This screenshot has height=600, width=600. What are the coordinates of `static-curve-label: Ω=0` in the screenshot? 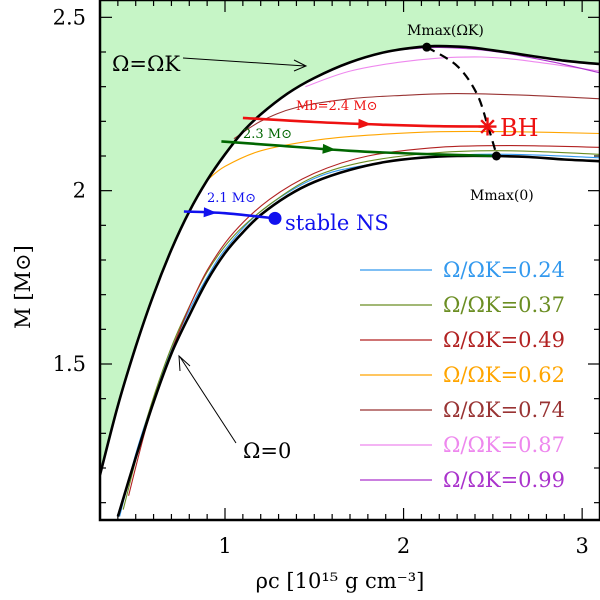 It's located at (267, 451).